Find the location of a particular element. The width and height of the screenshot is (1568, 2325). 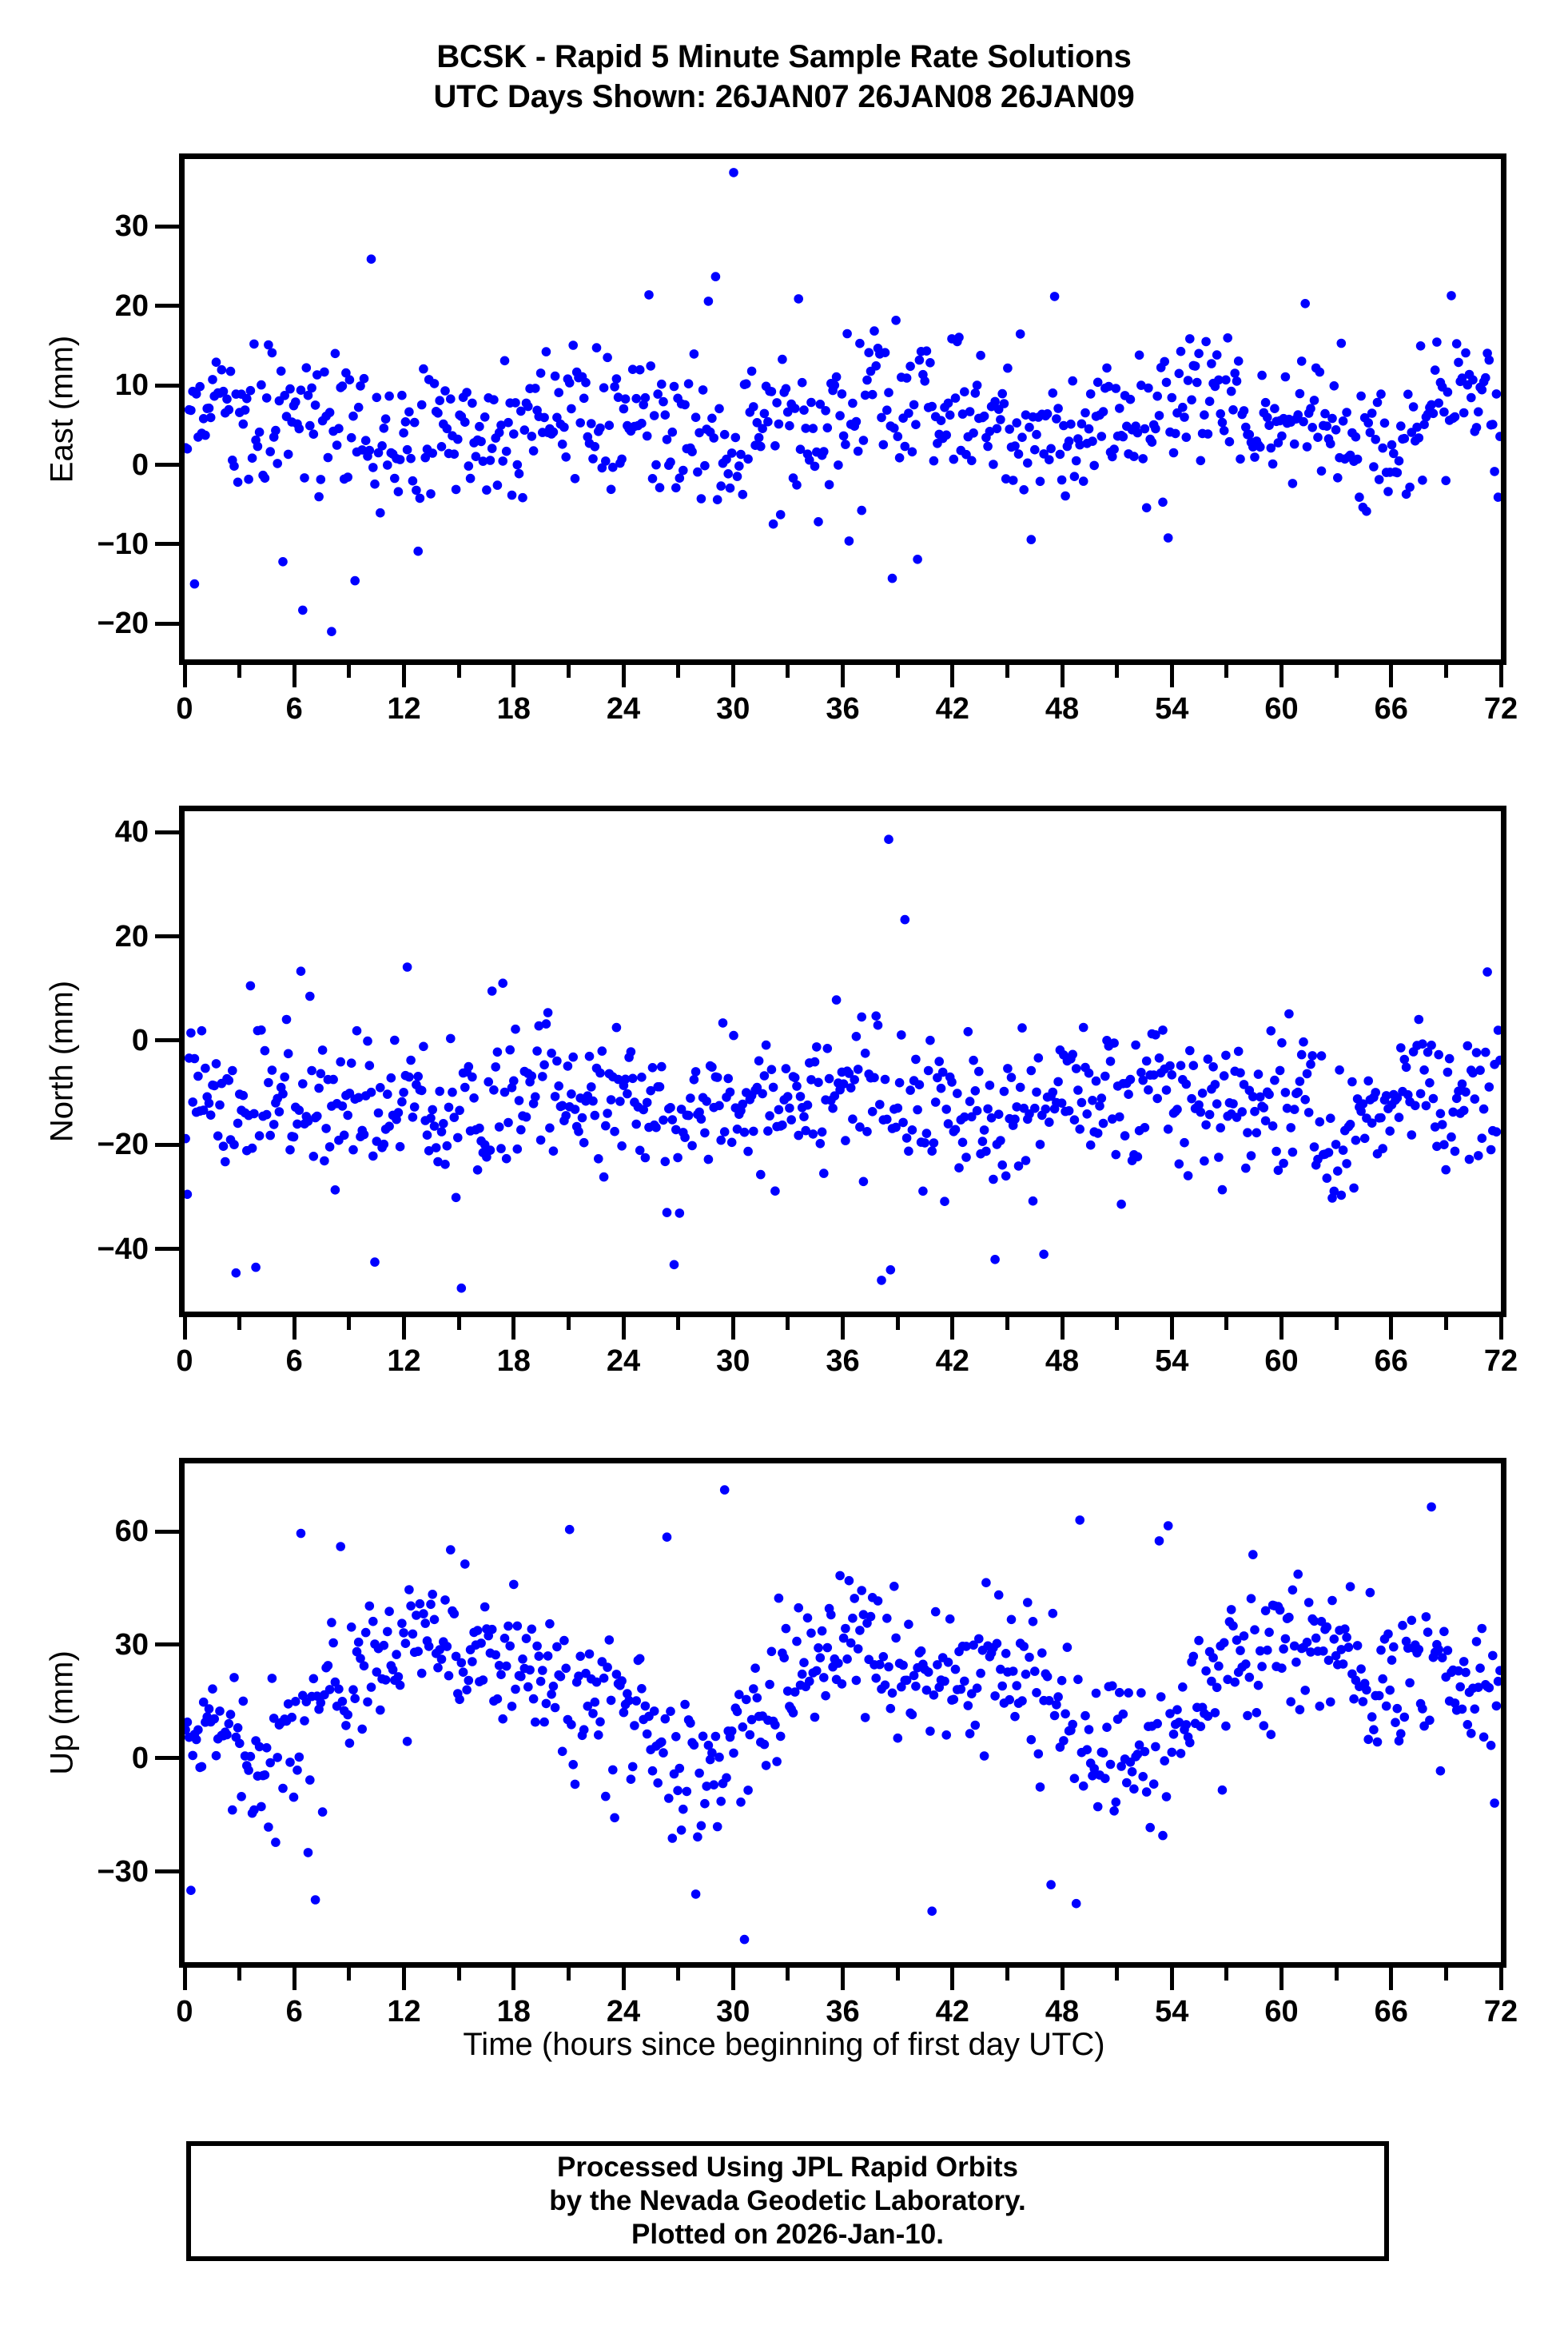

x-tick-label-east-8: 48 is located at coordinates (1062, 709).